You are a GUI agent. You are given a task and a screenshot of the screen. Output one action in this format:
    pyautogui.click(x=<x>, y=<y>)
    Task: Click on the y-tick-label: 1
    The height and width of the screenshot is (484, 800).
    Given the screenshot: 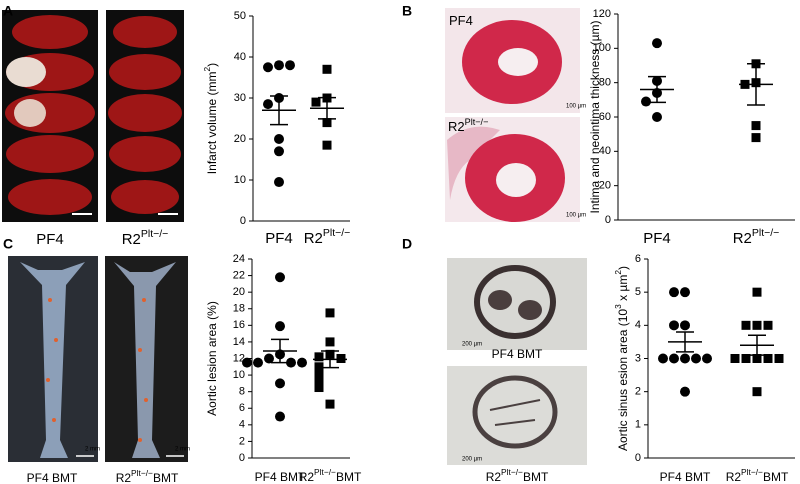 What is the action you would take?
    pyautogui.click(x=638, y=425)
    